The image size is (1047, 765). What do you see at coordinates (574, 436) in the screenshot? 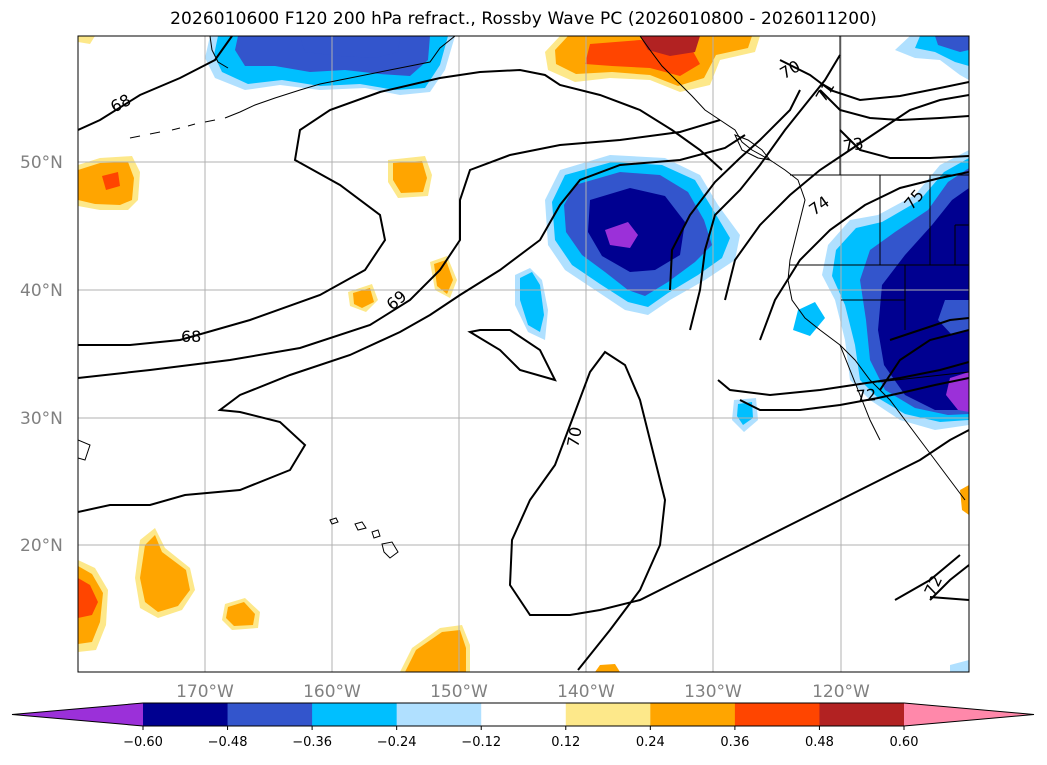
I see `contour-label: 70` at bounding box center [574, 436].